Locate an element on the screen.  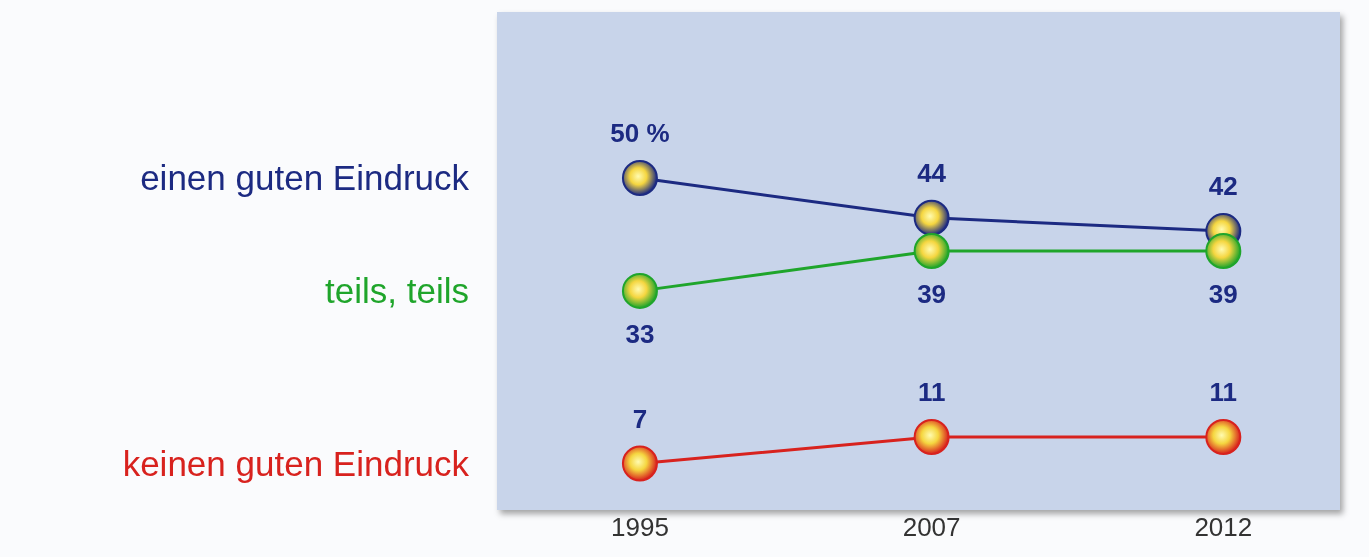
x-tick-label: 2007 is located at coordinates (931, 527).